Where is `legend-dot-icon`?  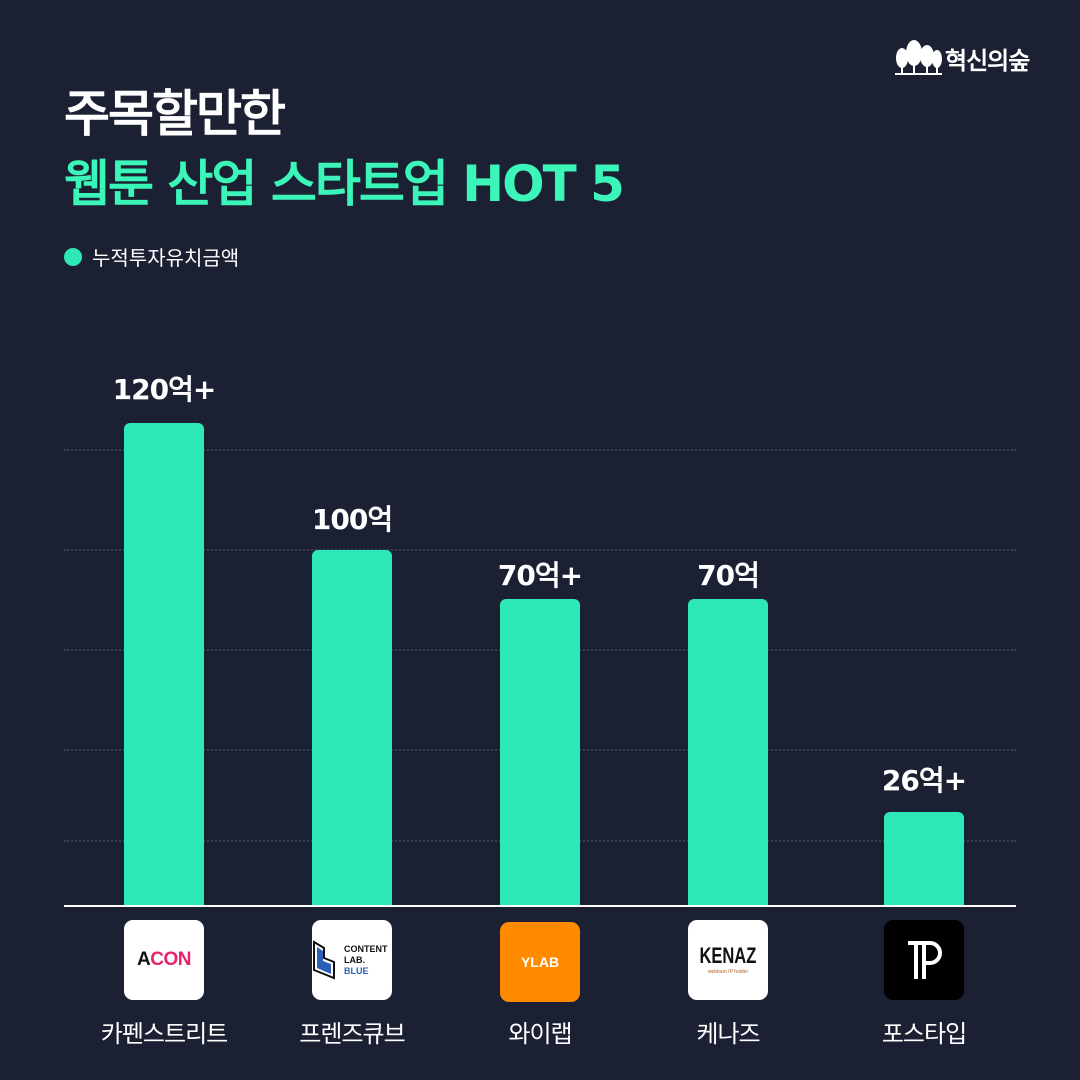 legend-dot-icon is located at coordinates (73, 256).